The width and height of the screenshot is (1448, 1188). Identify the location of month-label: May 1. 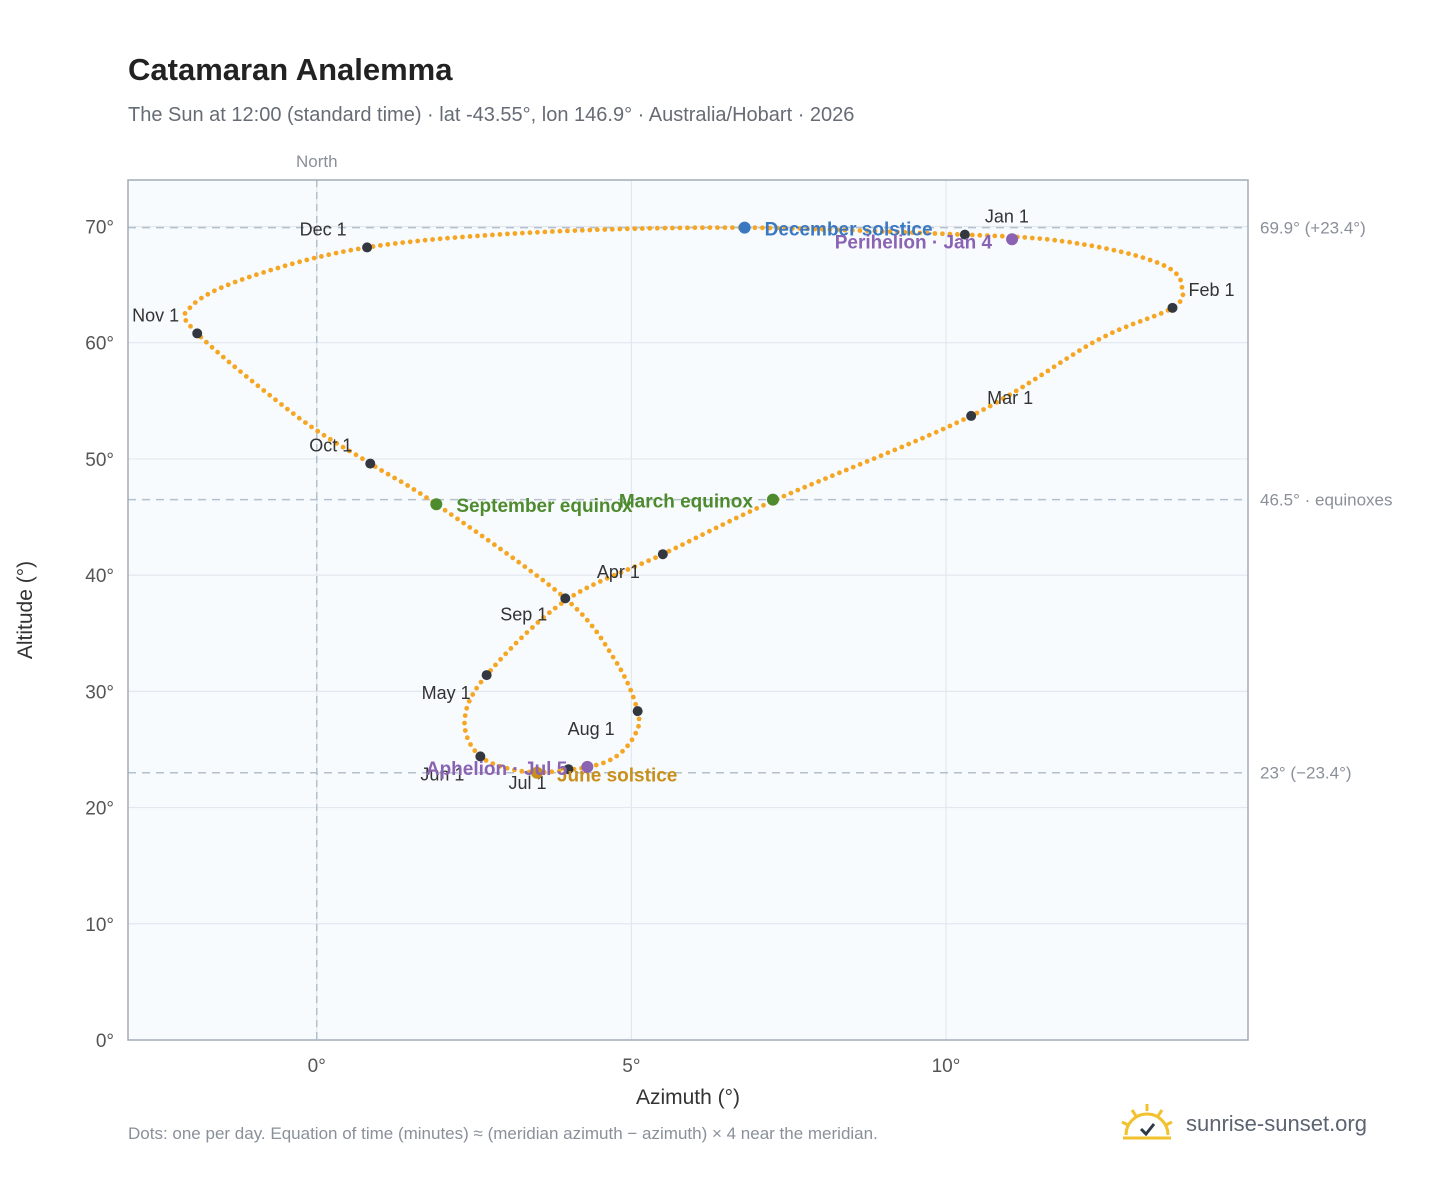
(446, 693).